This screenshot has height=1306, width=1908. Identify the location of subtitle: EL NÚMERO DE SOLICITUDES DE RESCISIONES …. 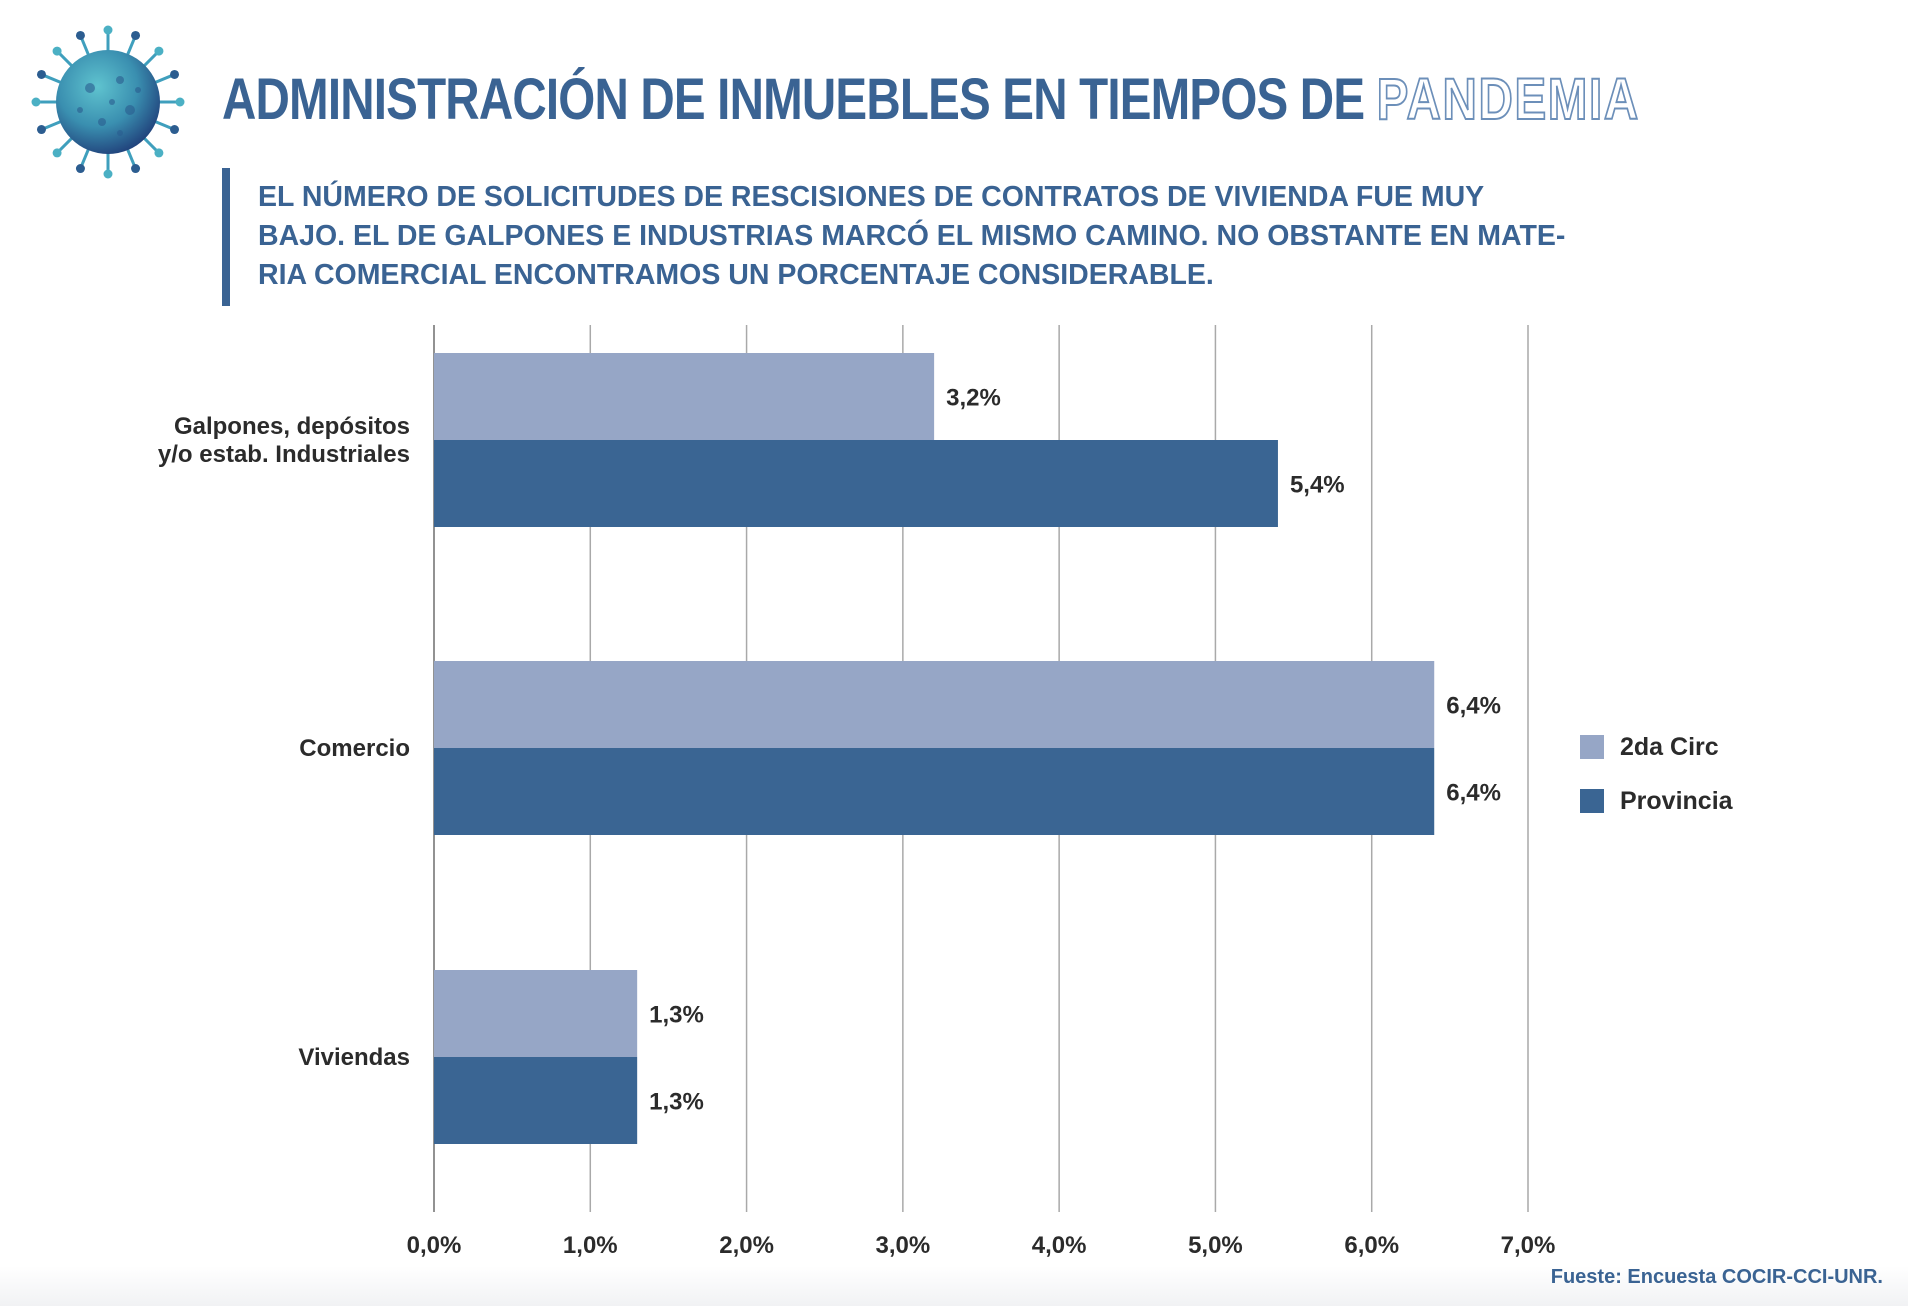
(993, 236).